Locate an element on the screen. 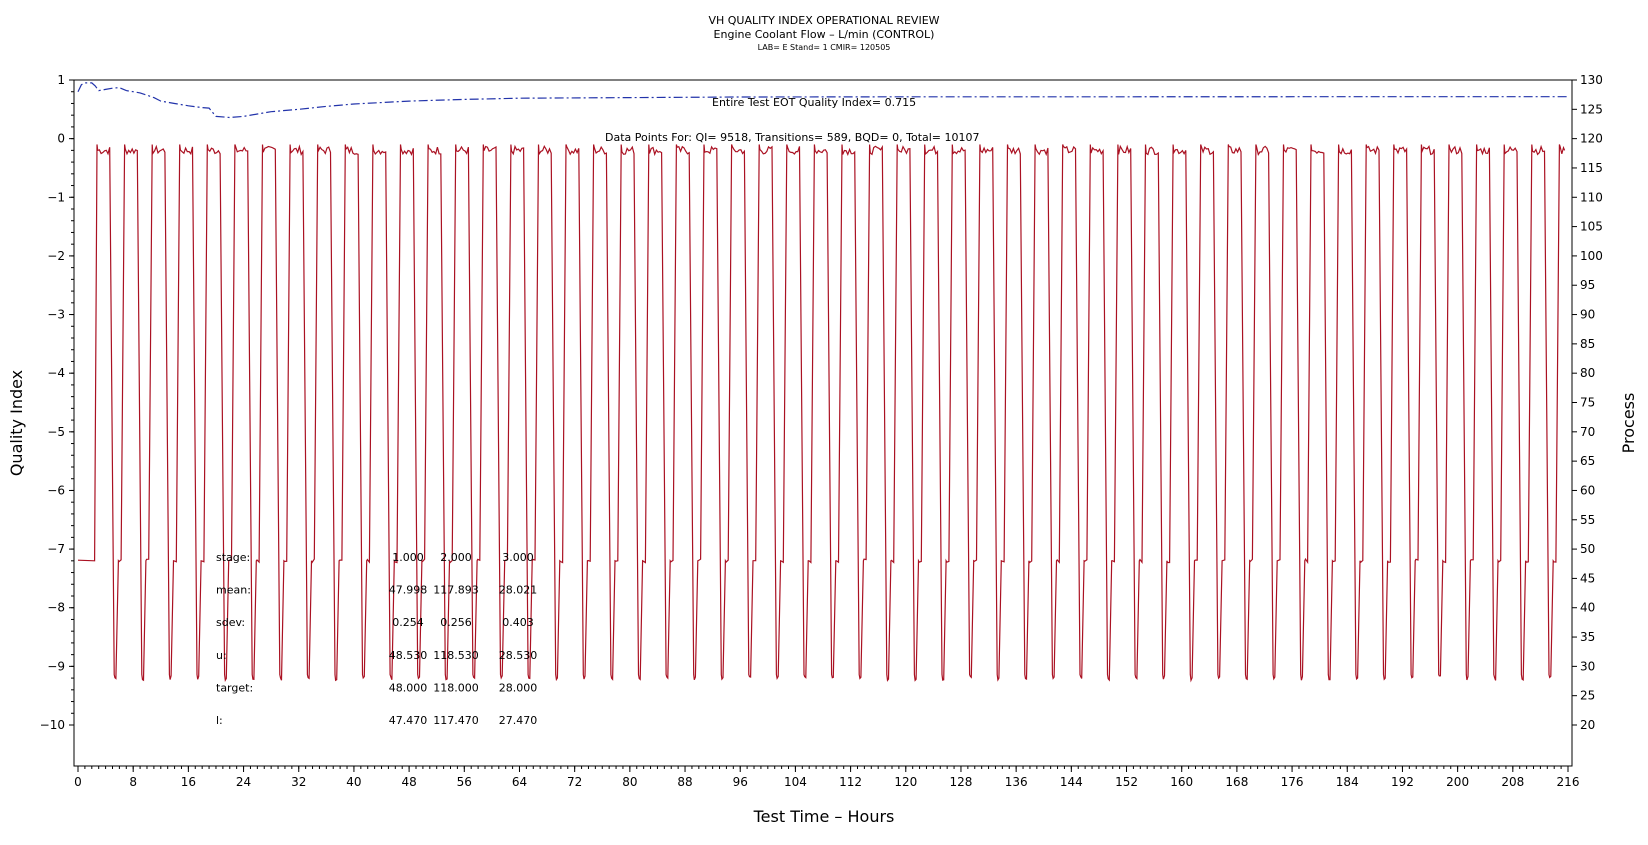 This screenshot has height=845, width=1648. stats-cell: 118.000 is located at coordinates (456, 687).